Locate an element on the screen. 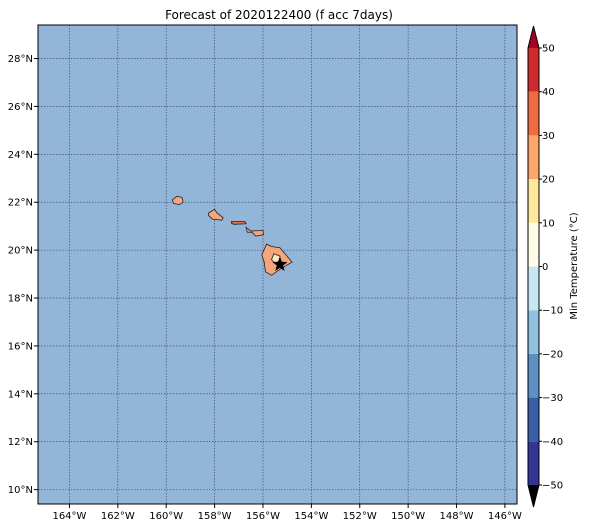  colorbar-tick-label: −30 is located at coordinates (552, 398).